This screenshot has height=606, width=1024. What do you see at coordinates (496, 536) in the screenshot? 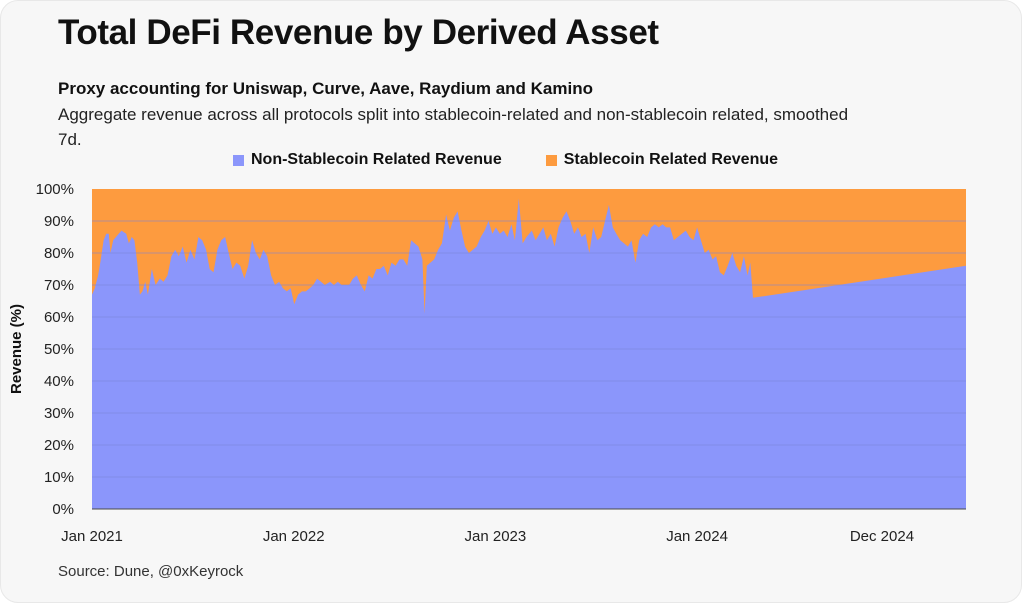
I see `x-tick-label: Jan 2023` at bounding box center [496, 536].